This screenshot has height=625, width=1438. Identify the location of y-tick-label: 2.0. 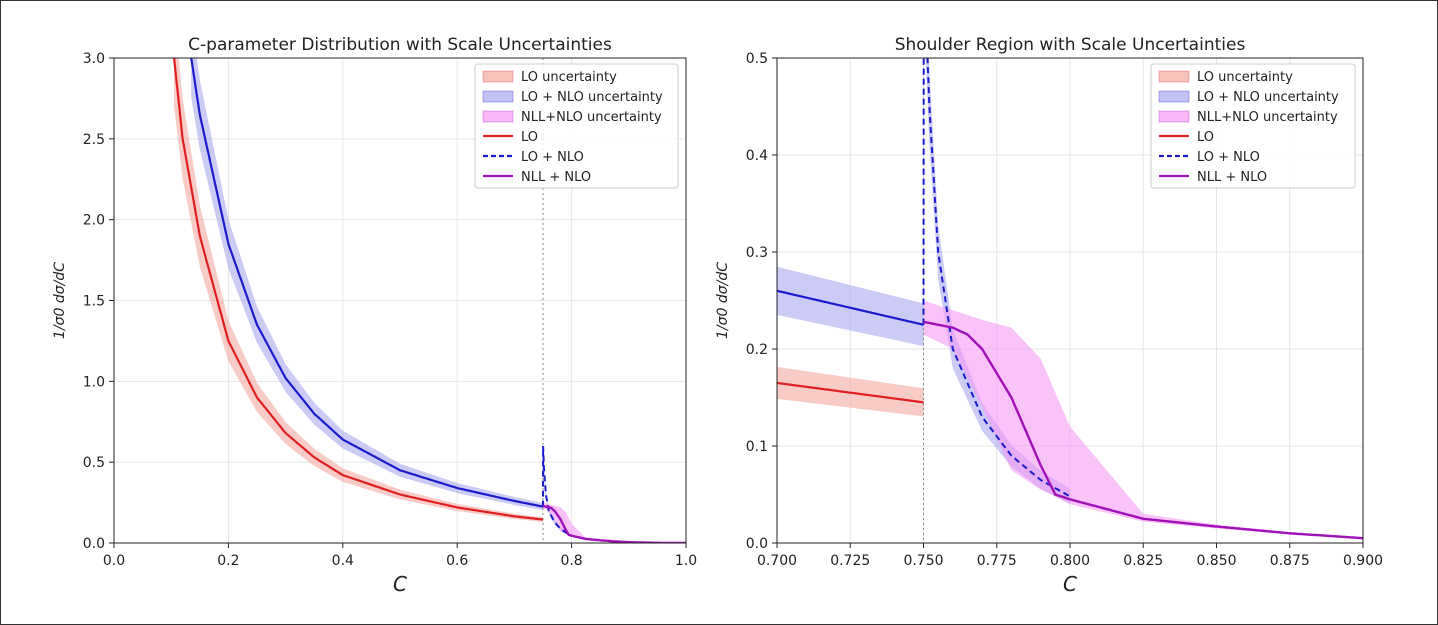
(94, 221).